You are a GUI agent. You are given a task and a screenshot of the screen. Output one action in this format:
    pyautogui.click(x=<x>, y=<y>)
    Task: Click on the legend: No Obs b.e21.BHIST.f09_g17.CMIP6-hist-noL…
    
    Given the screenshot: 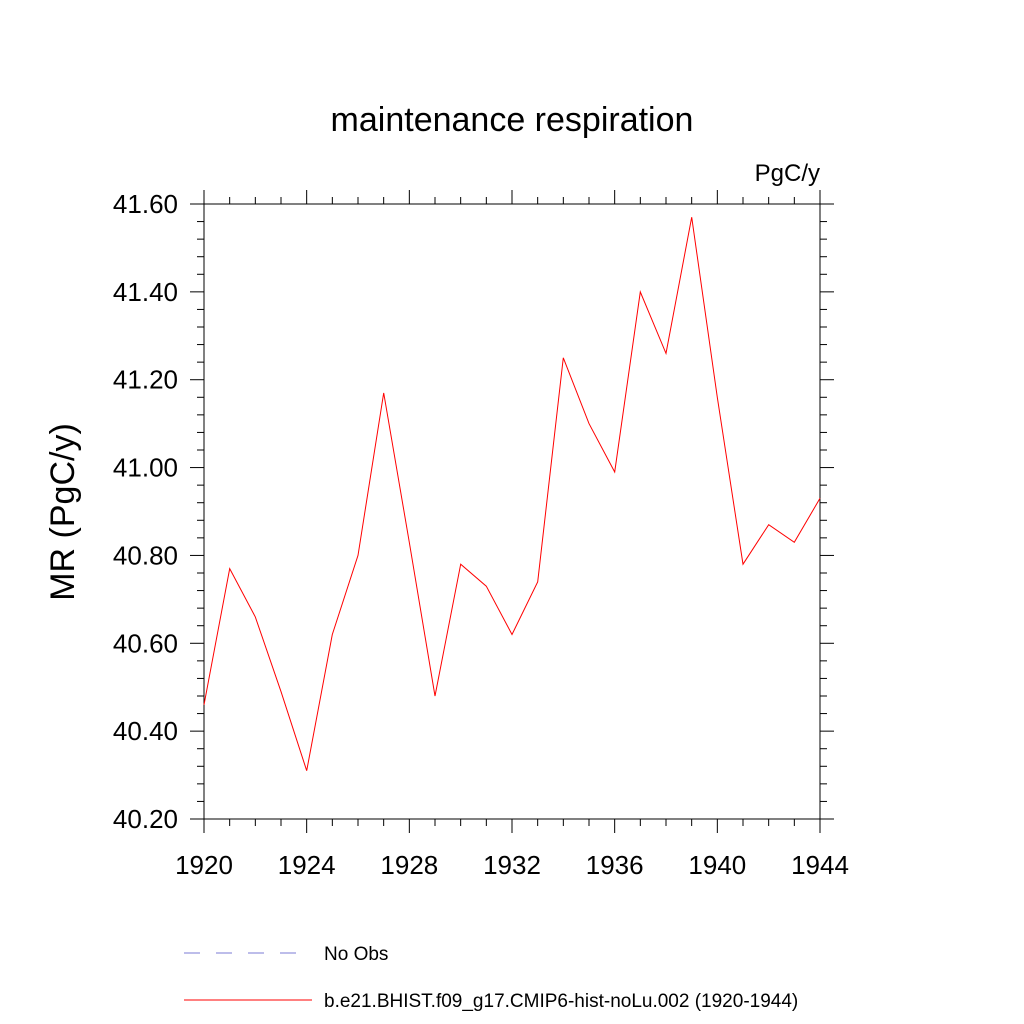 What is the action you would take?
    pyautogui.click(x=491, y=978)
    